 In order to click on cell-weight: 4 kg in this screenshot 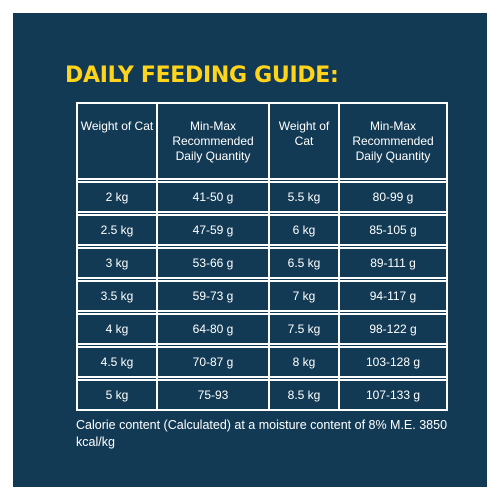, I will do `click(117, 329)`.